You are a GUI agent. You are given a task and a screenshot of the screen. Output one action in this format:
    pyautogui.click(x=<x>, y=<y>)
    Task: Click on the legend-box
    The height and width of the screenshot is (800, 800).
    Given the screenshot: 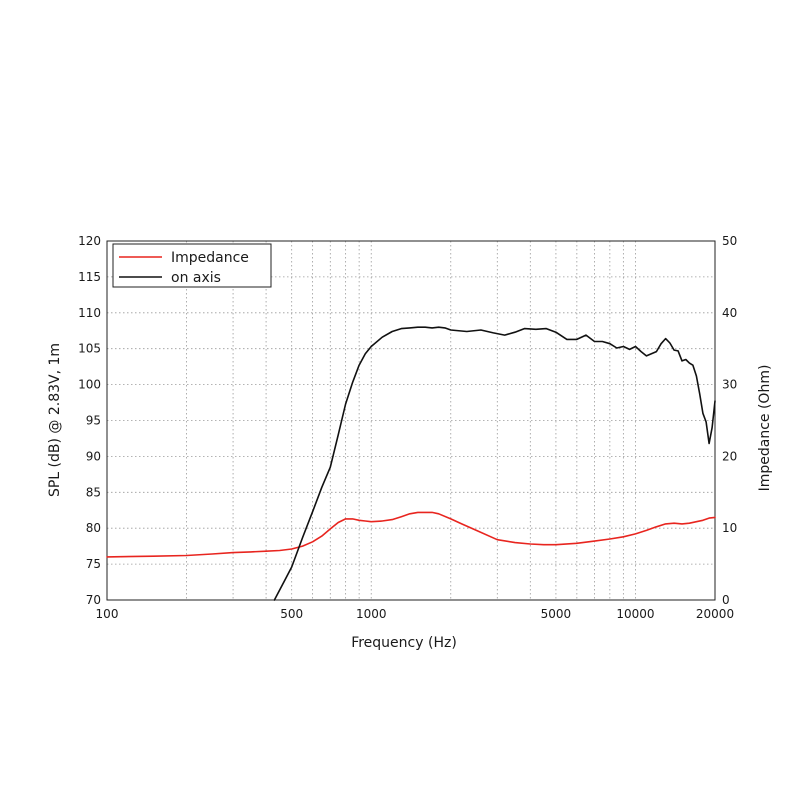 What is the action you would take?
    pyautogui.click(x=192, y=265)
    